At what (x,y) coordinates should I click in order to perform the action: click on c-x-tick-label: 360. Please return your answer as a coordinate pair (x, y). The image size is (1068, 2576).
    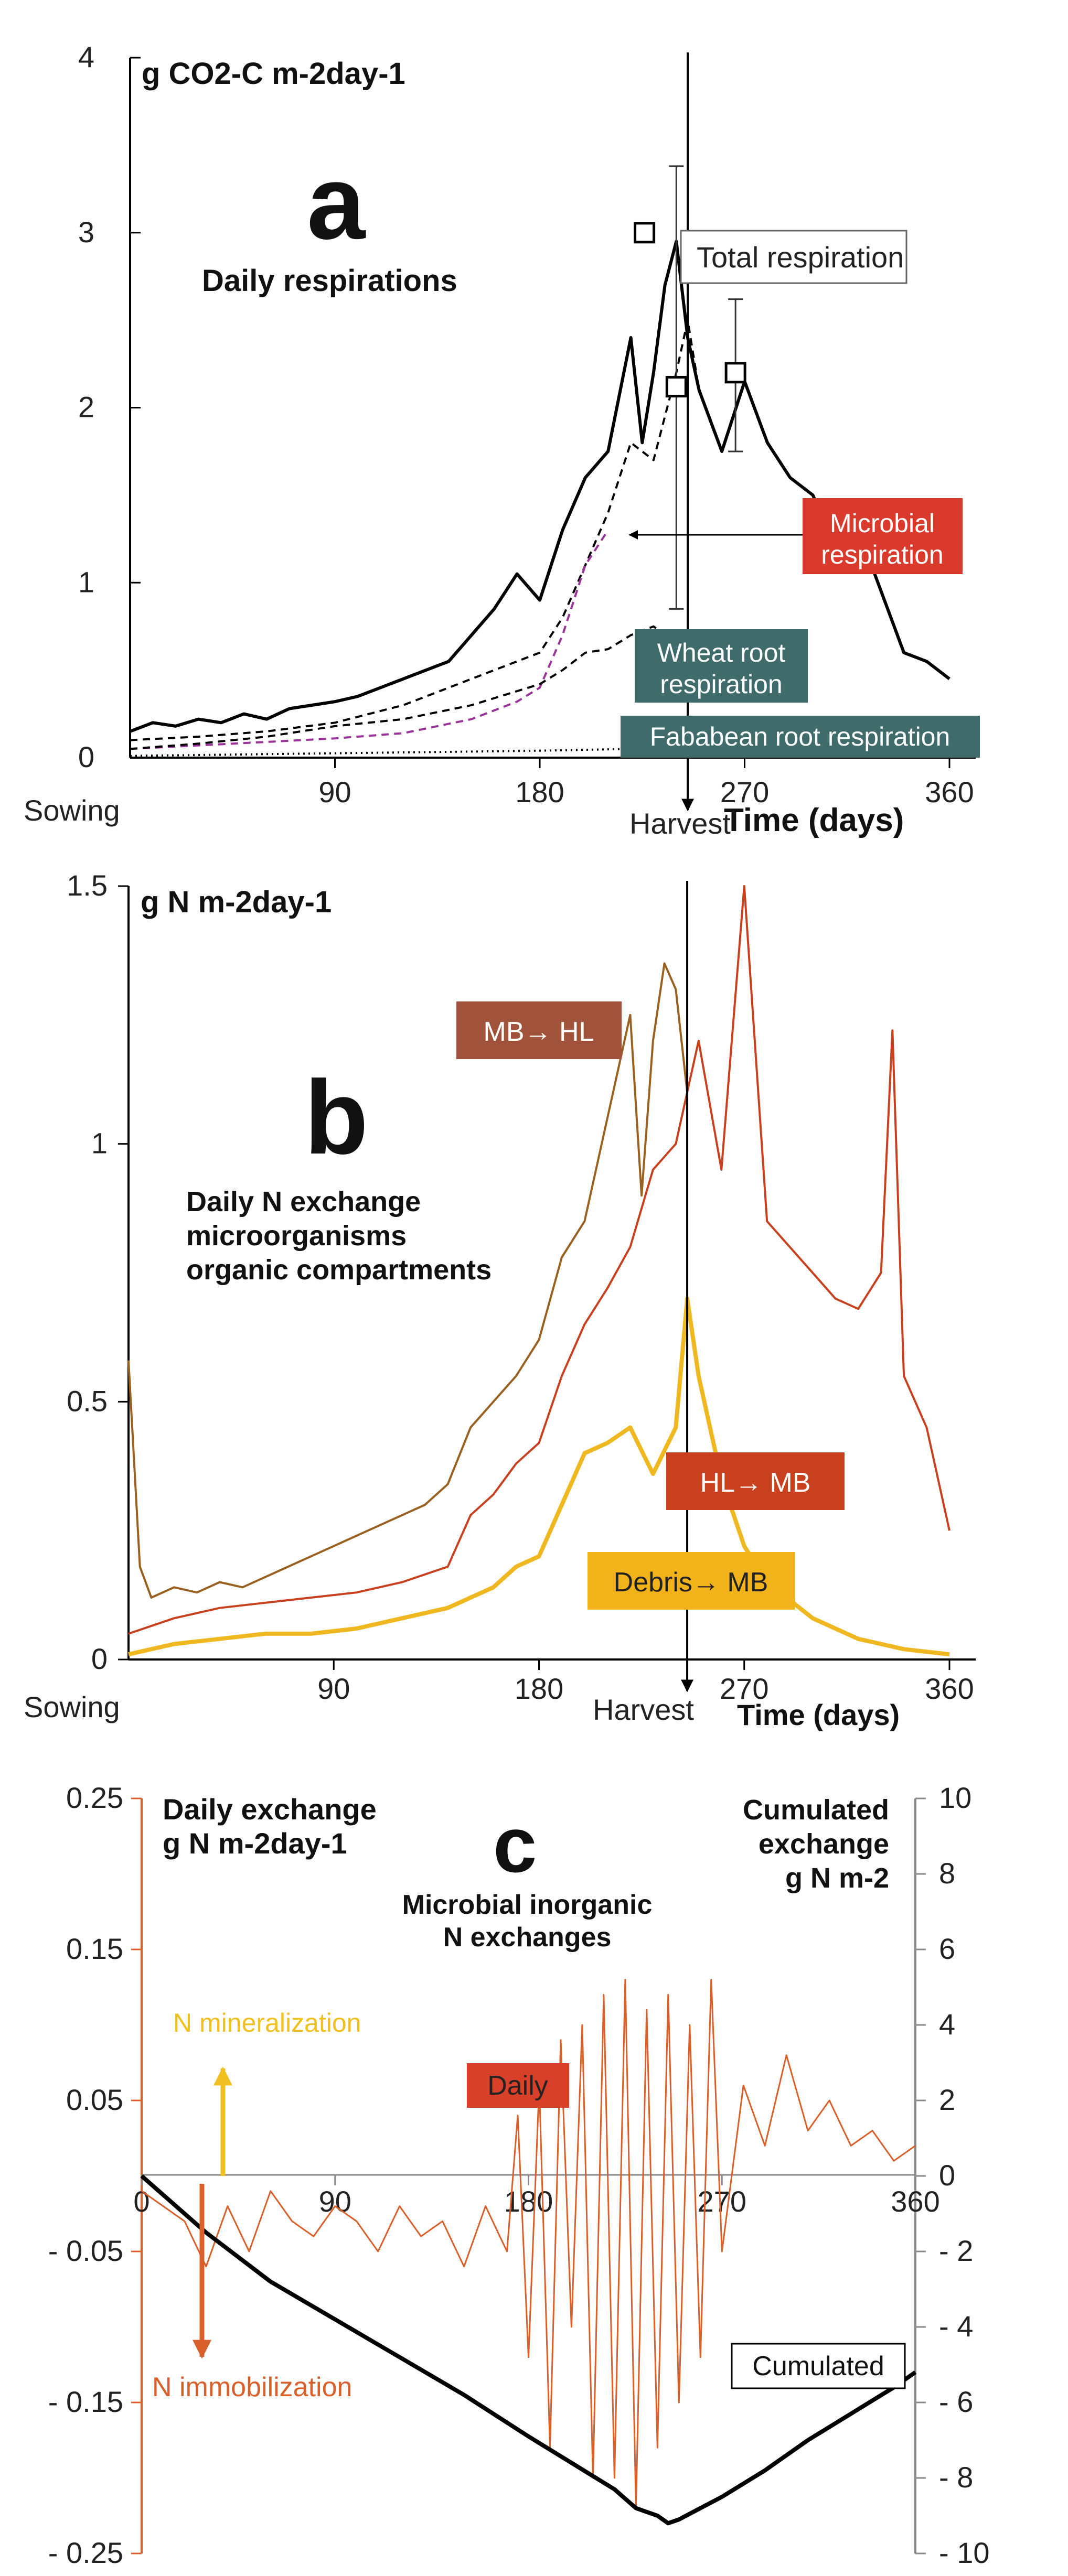
    Looking at the image, I should click on (915, 2201).